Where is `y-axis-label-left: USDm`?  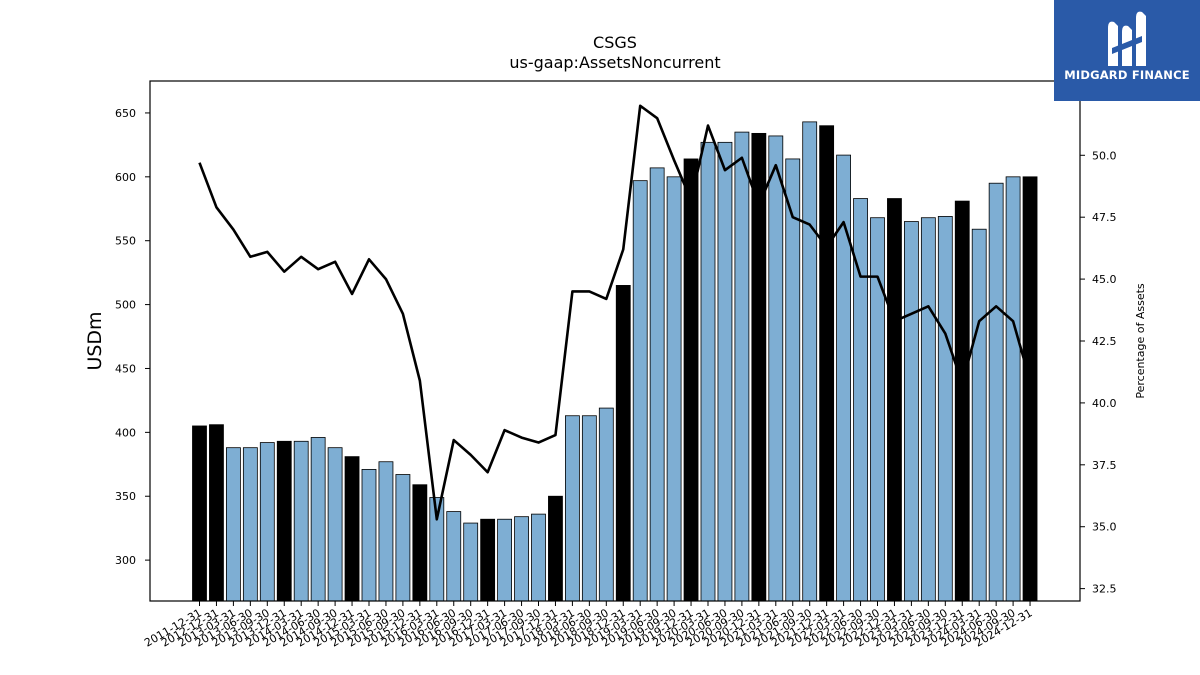 y-axis-label-left: USDm is located at coordinates (95, 340).